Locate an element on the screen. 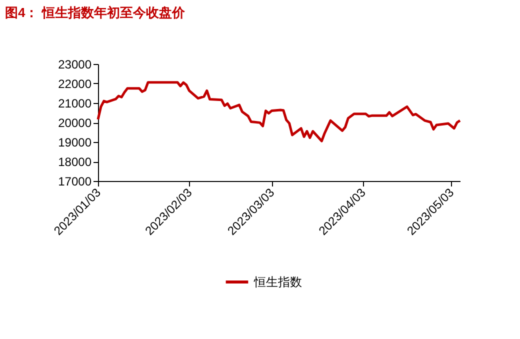  line-series is located at coordinates (279, 111).